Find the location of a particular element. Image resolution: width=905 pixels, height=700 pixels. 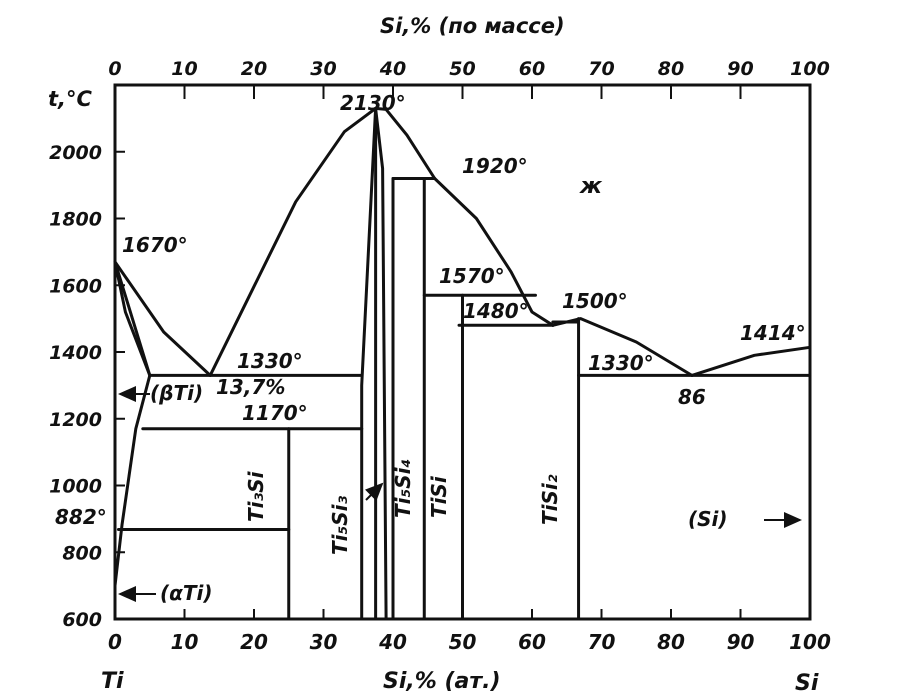

phase-label: (αTi) is located at coordinates (186, 593).